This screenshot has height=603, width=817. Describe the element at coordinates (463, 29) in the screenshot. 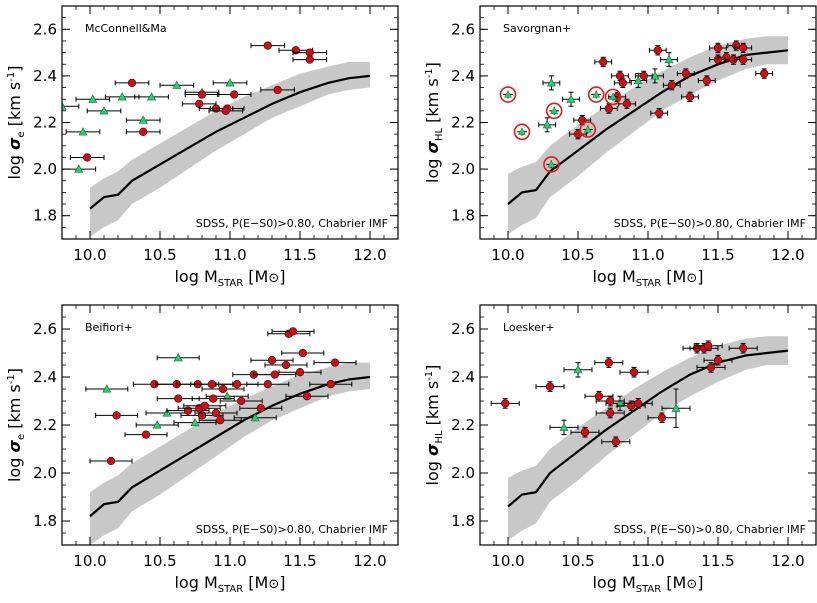

I see `y-tick-label: 2.6` at that location.